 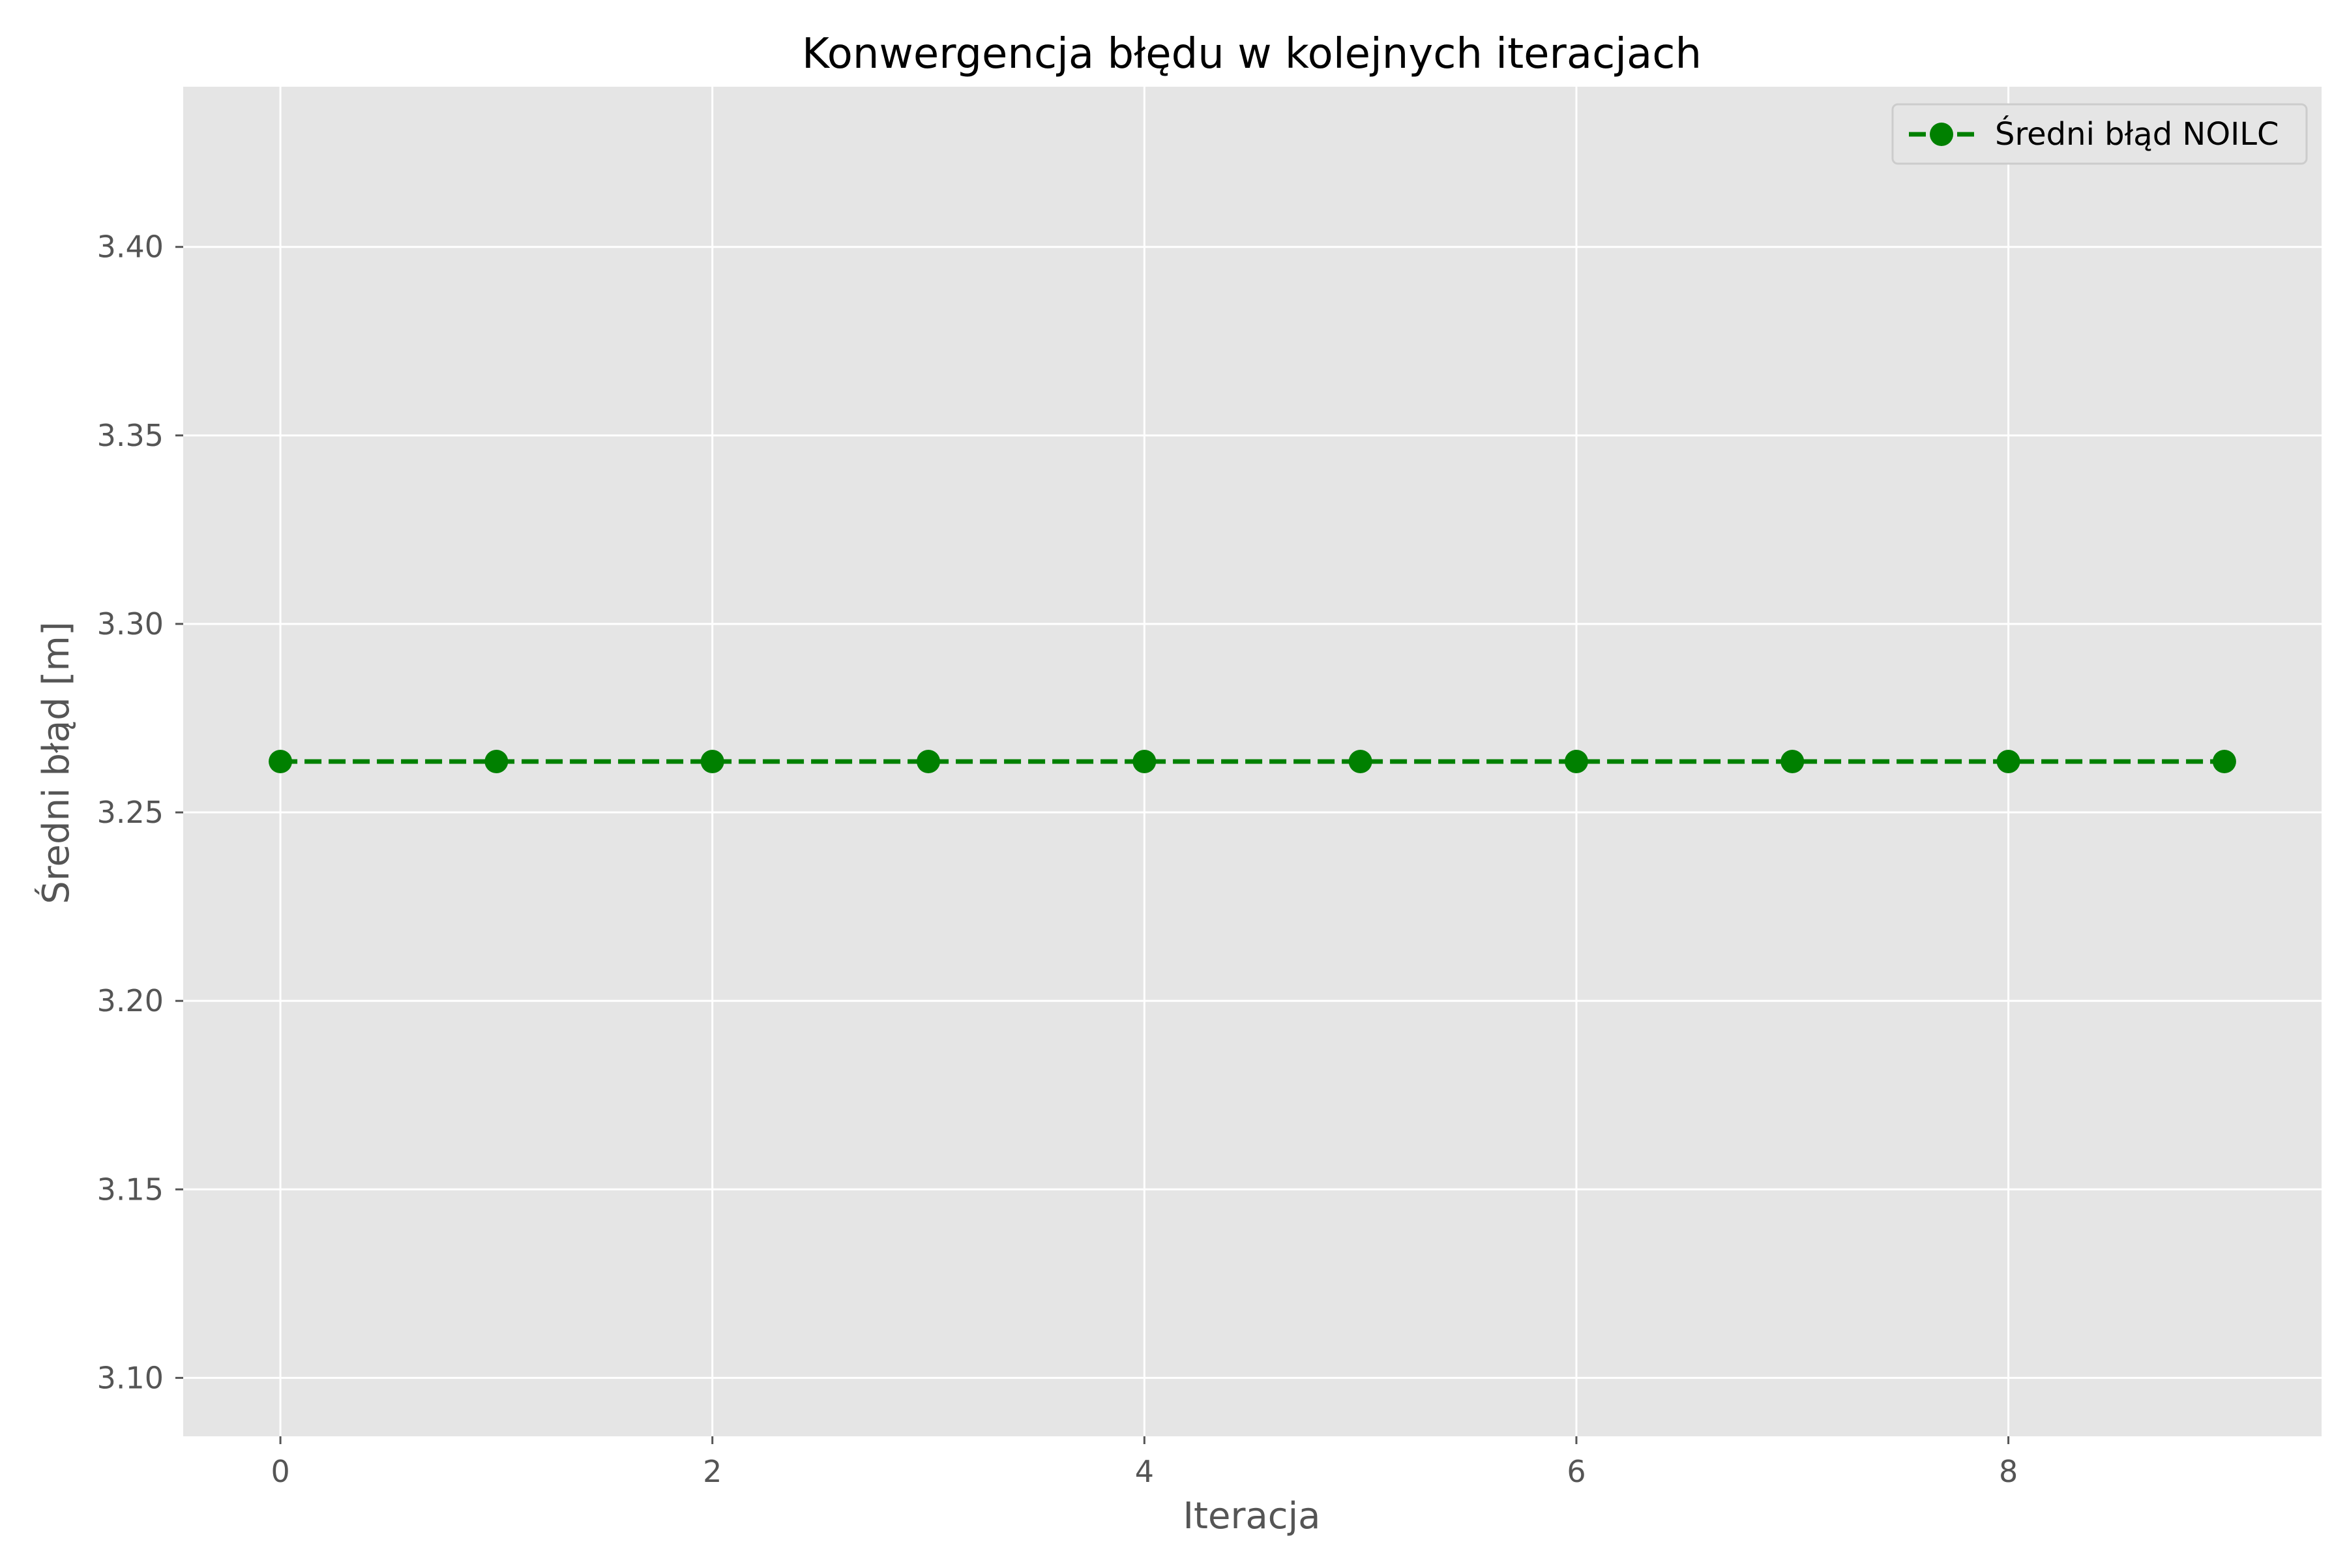 What do you see at coordinates (130, 1001) in the screenshot?
I see `y-tick-label: 3.20` at bounding box center [130, 1001].